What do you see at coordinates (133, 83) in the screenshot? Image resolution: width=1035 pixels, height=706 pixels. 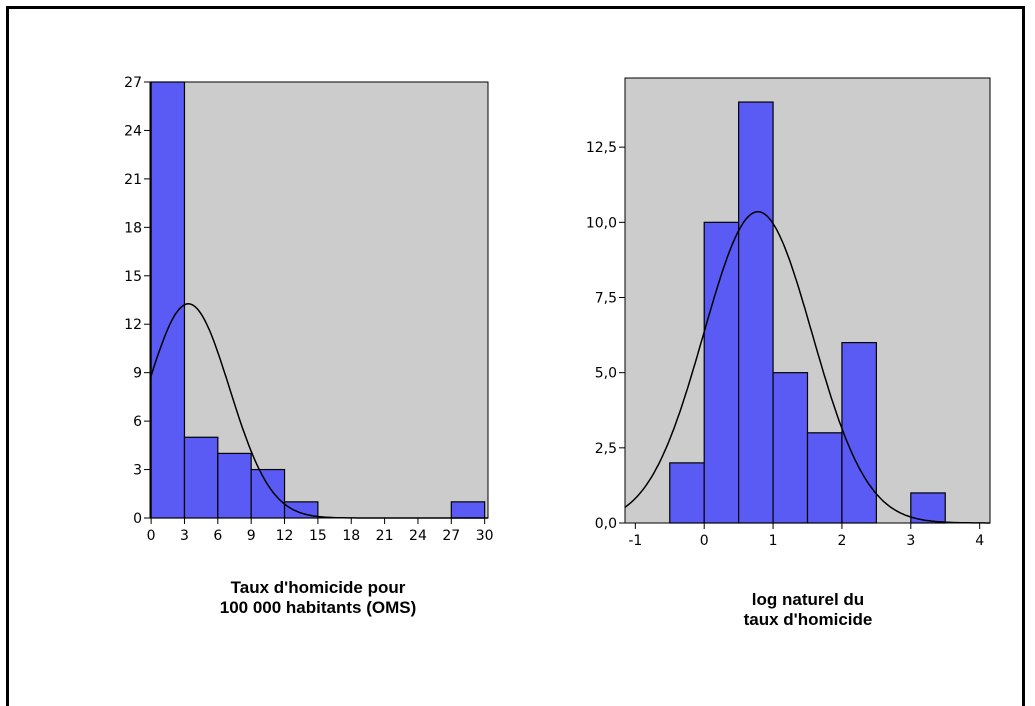 I see `y-tick-label: 27` at bounding box center [133, 83].